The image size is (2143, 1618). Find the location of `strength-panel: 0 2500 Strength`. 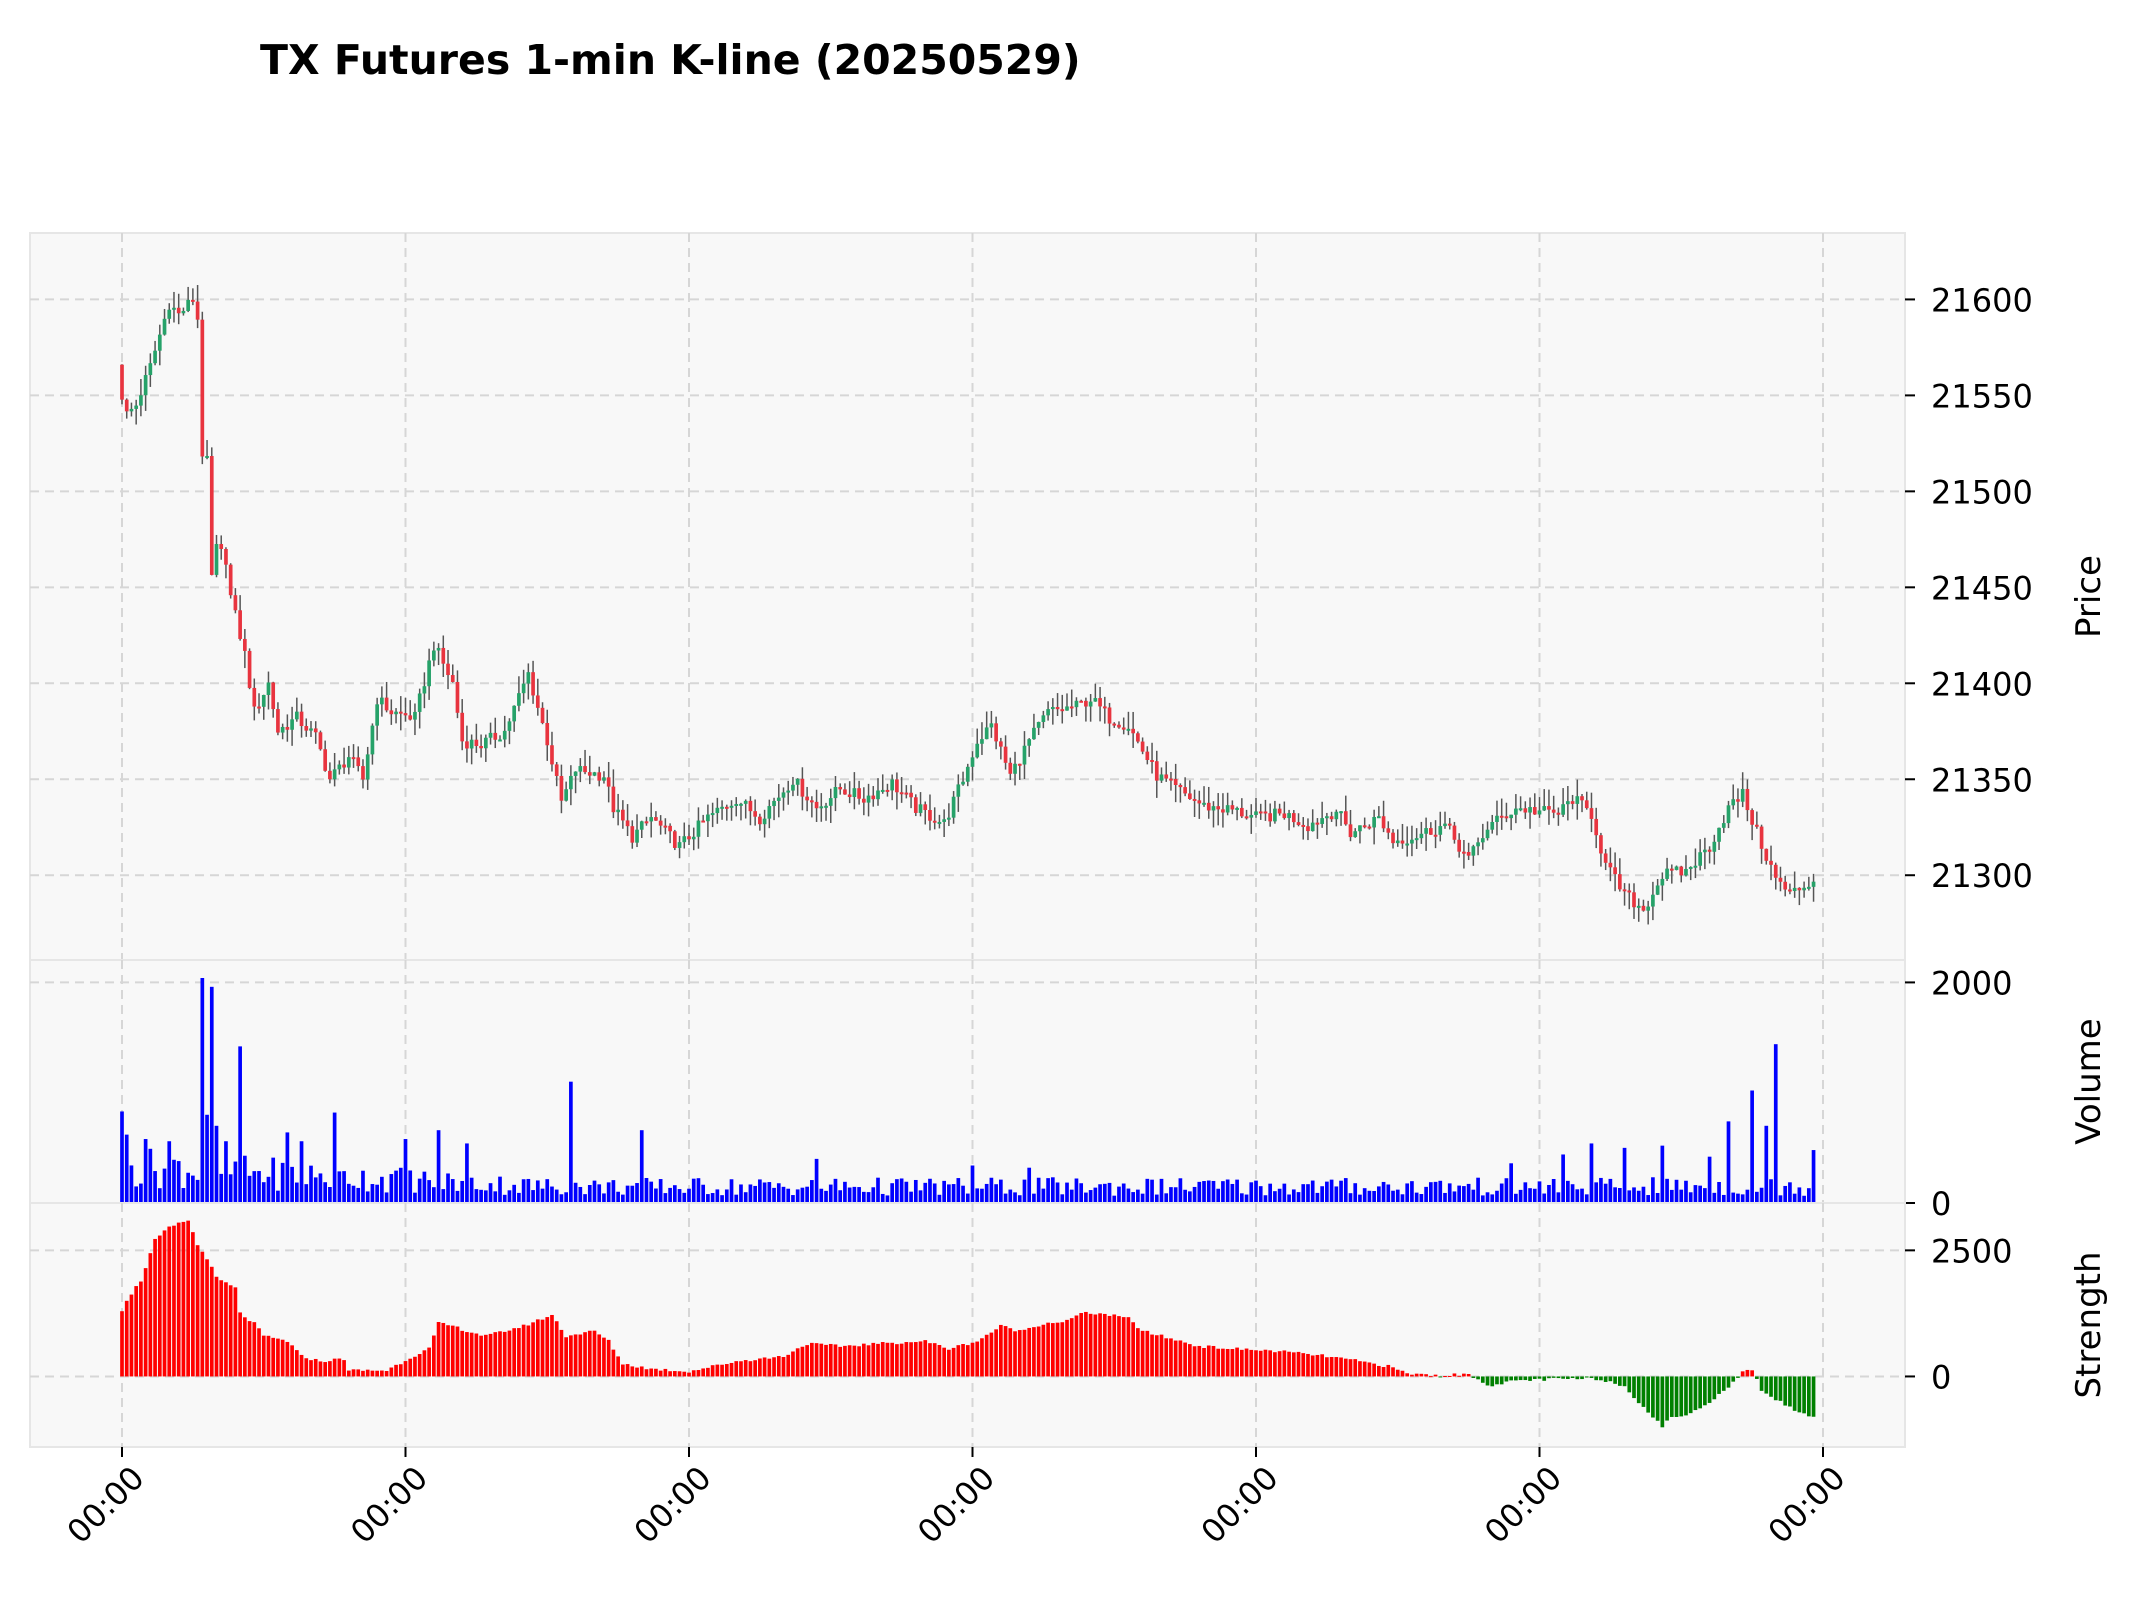

strength-panel: 0 2500 Strength is located at coordinates (1069, 1325).